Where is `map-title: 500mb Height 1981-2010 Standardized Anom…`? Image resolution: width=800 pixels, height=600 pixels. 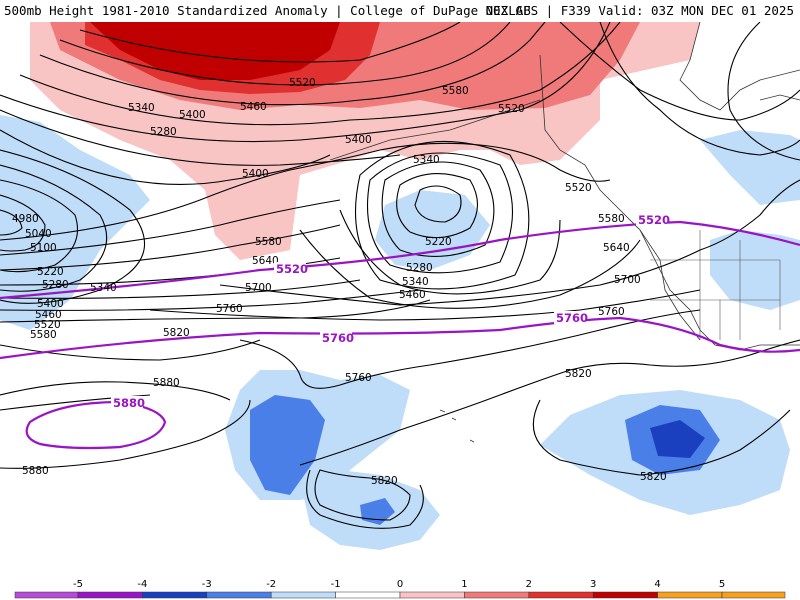
map-title: 500mb Height 1981-2010 Standardized Anom… is located at coordinates (267, 10).